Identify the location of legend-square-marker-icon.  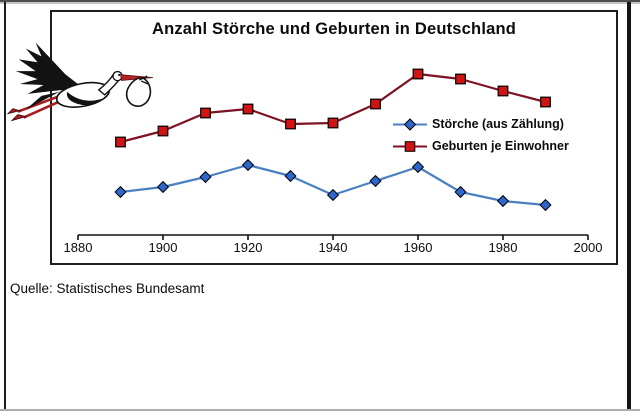
(410, 146).